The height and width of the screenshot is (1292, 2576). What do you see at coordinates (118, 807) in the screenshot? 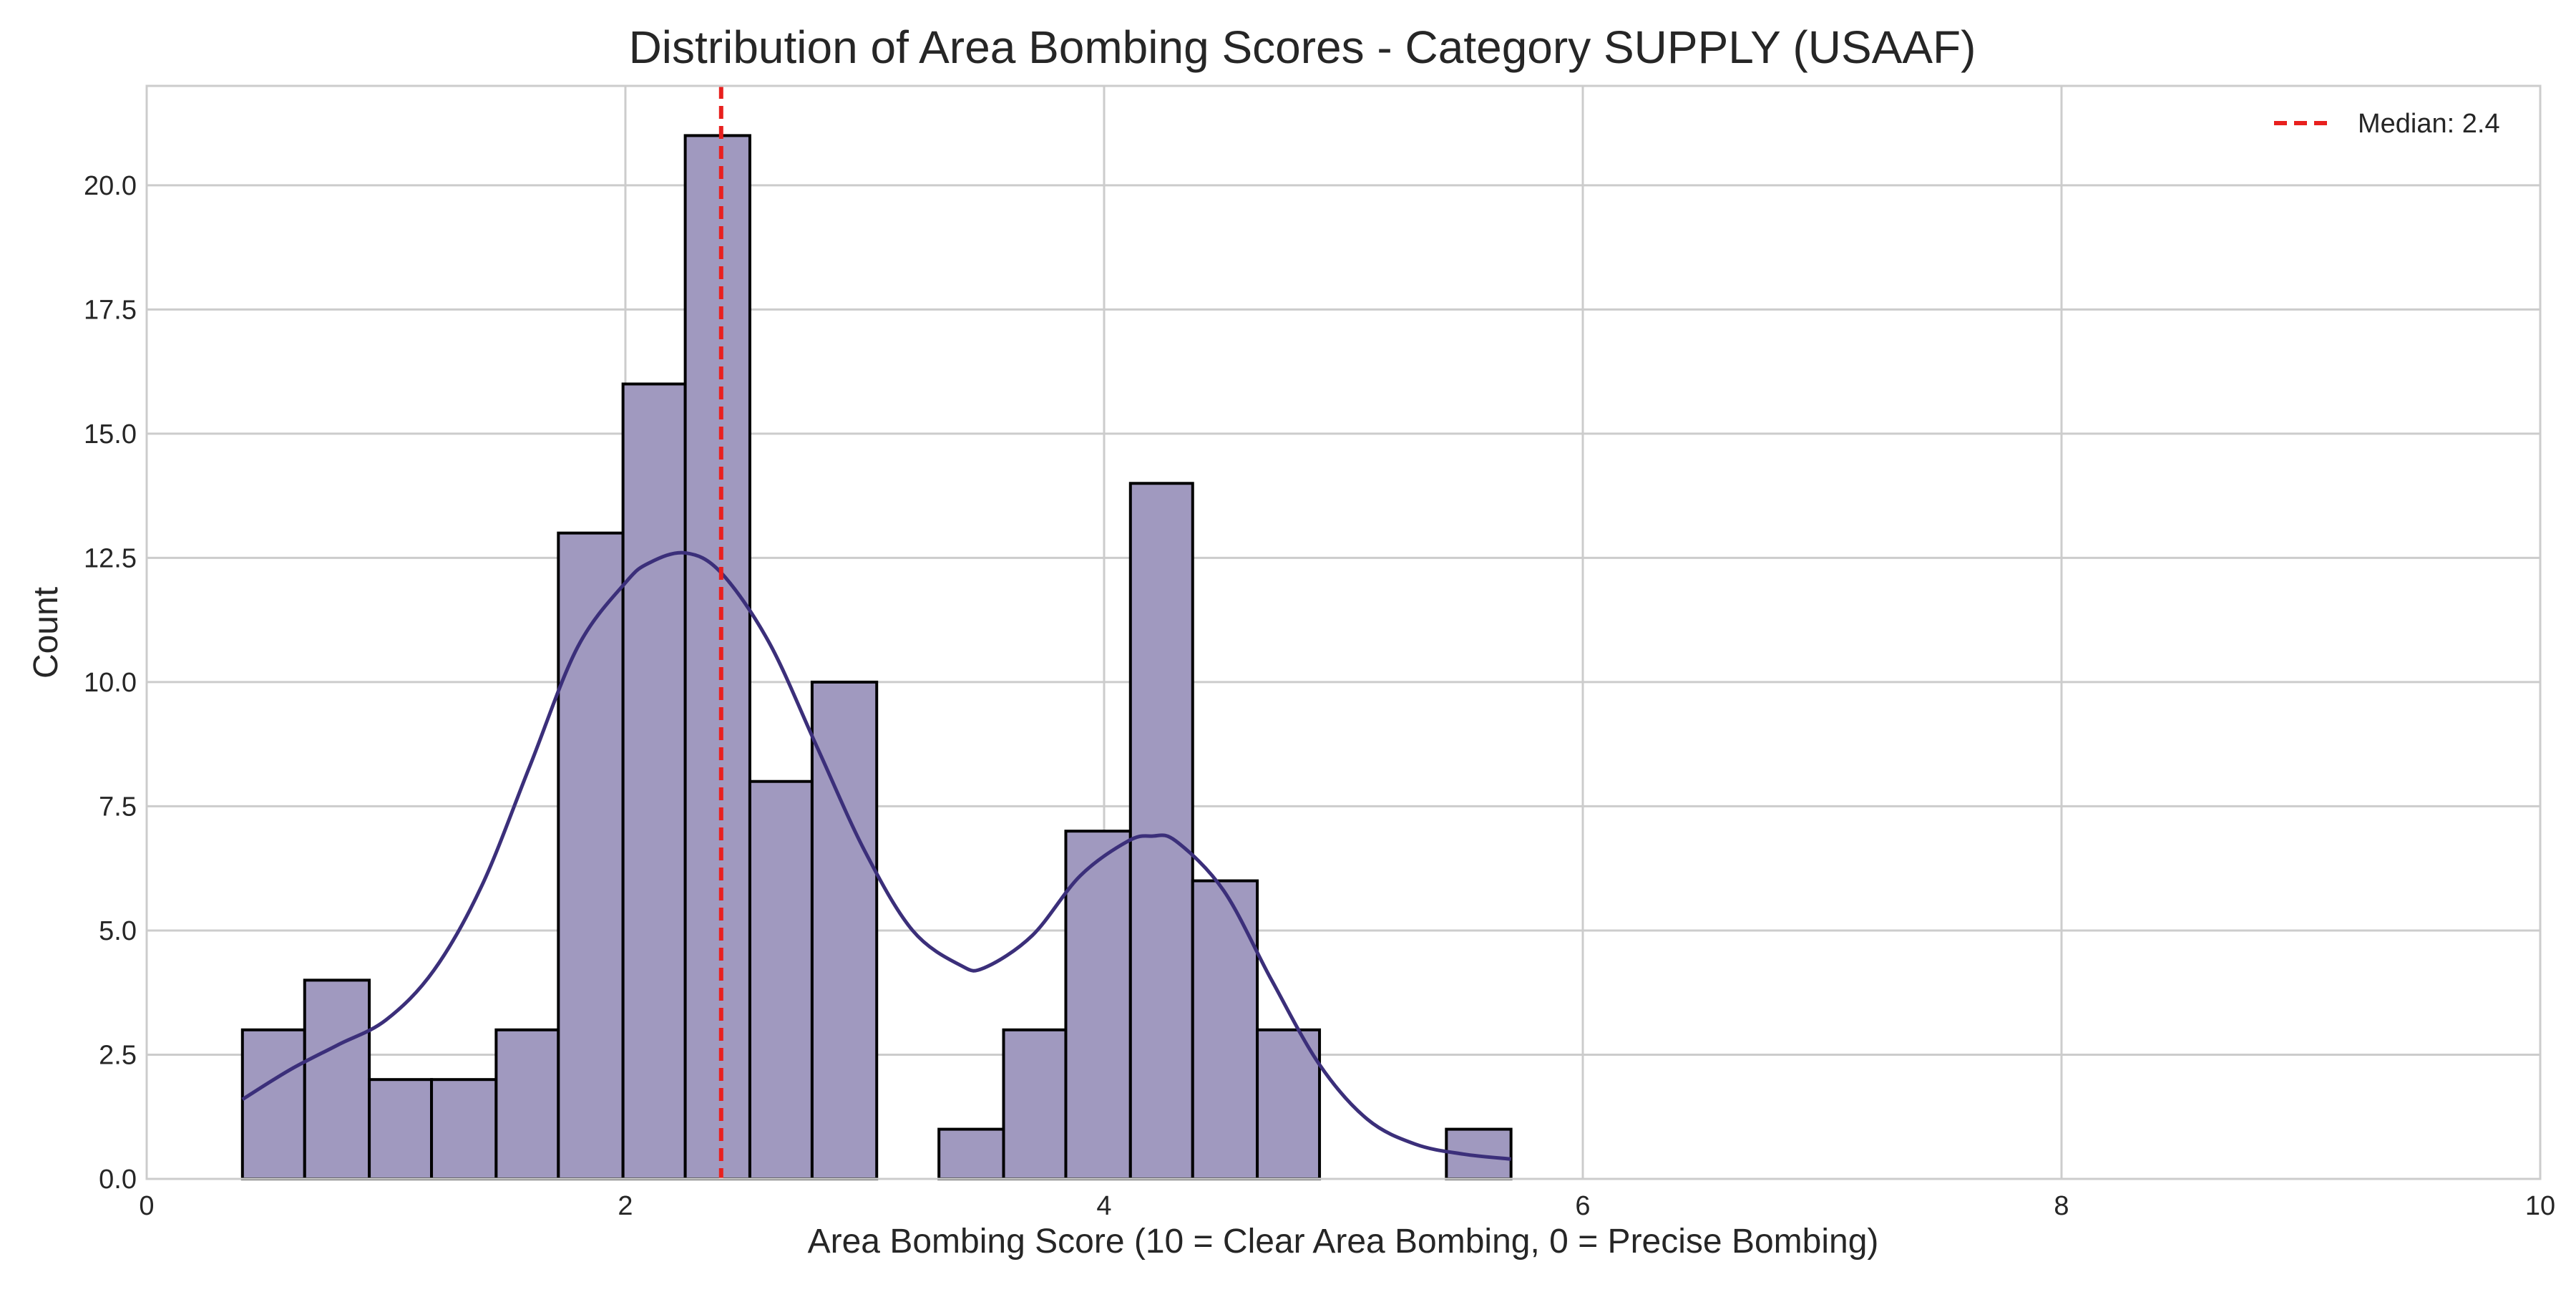
I see `y-tick-label: 7.5` at bounding box center [118, 807].